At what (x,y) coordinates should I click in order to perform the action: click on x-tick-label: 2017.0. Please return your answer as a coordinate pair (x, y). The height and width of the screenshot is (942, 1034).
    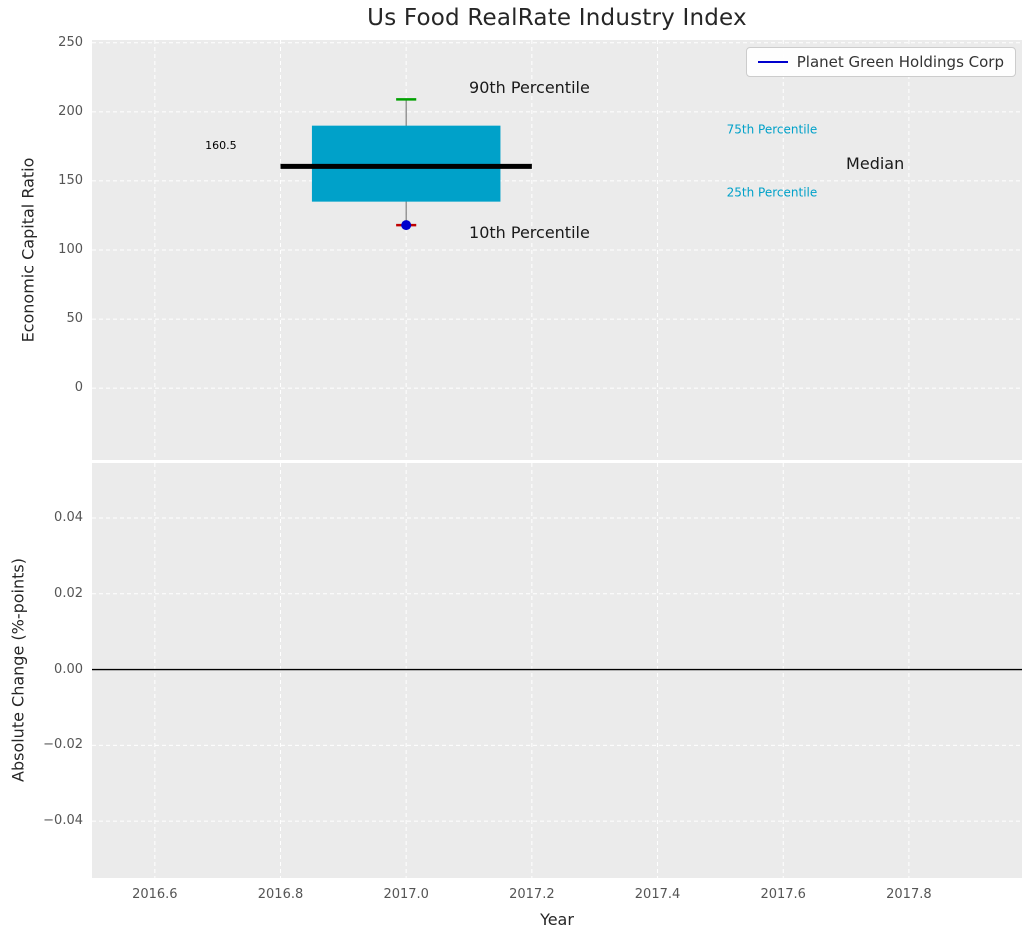
    Looking at the image, I should click on (406, 894).